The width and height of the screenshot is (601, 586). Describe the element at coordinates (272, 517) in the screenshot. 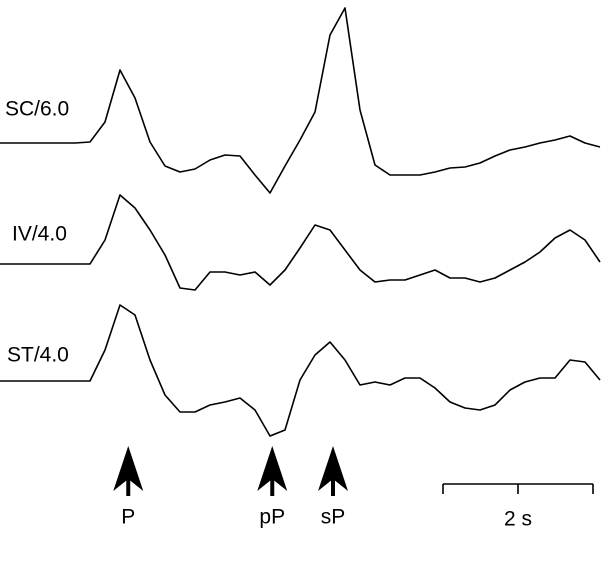

I see `arrow-label: pP` at that location.